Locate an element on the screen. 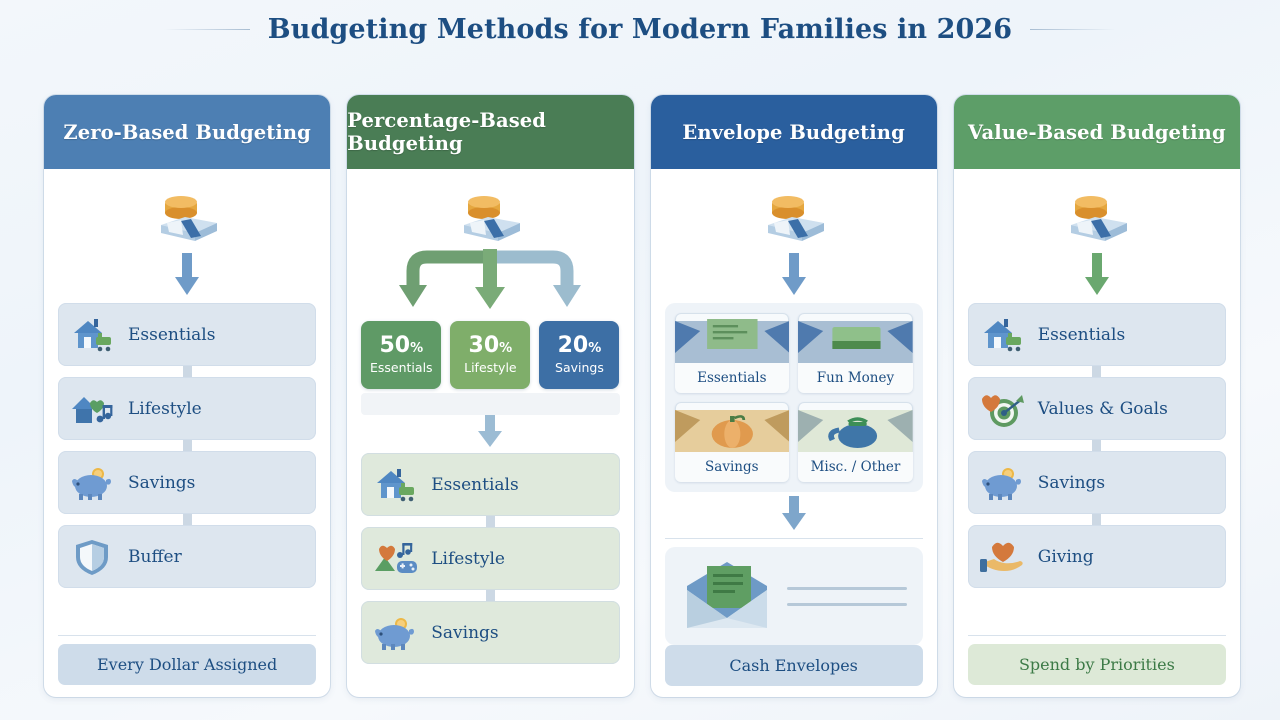 Image resolution: width=1280 pixels, height=720 pixels. method-title-envelope: Envelope Budgeting is located at coordinates (793, 132).